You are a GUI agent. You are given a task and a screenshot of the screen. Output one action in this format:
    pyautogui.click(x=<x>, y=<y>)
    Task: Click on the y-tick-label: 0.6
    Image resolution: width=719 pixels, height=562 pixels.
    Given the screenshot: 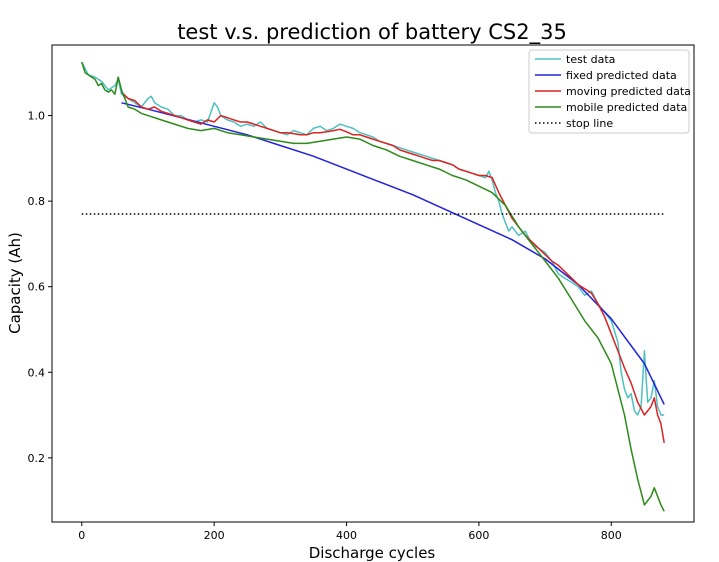 What is the action you would take?
    pyautogui.click(x=37, y=287)
    